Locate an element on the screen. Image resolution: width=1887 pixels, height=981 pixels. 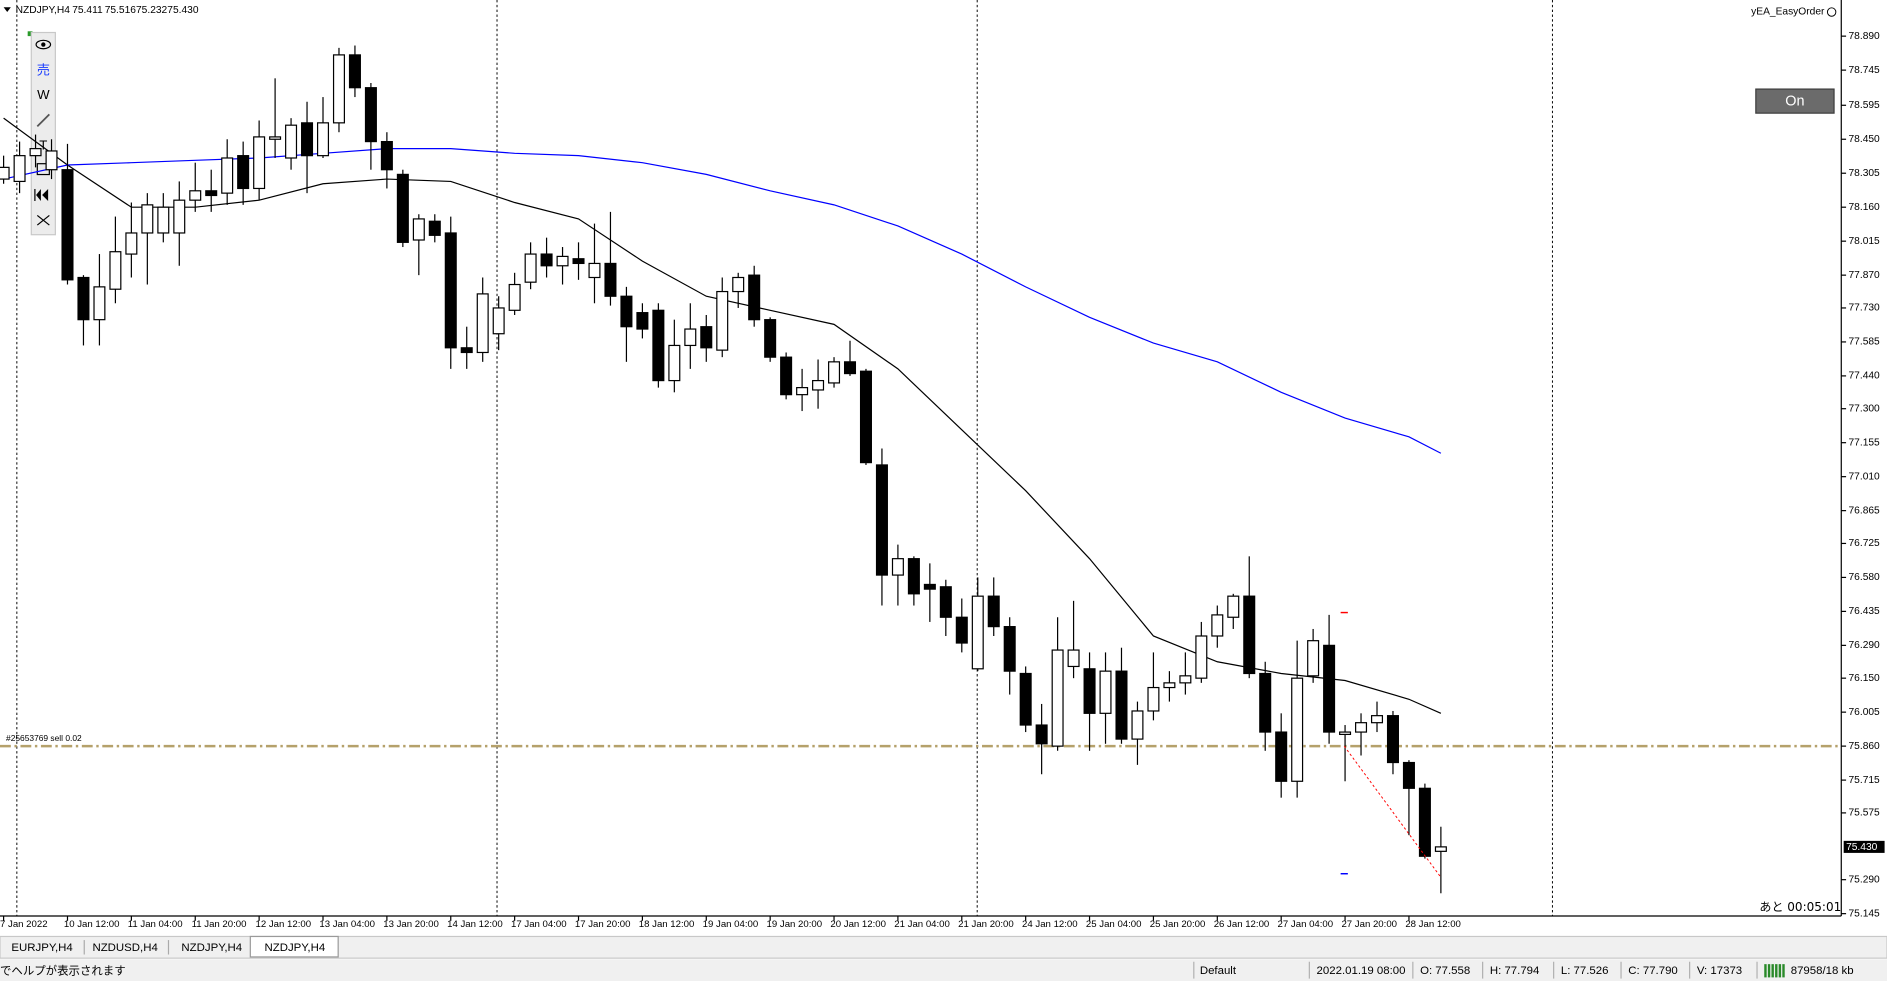
y-tick-label: 78.305 is located at coordinates (1864, 173).